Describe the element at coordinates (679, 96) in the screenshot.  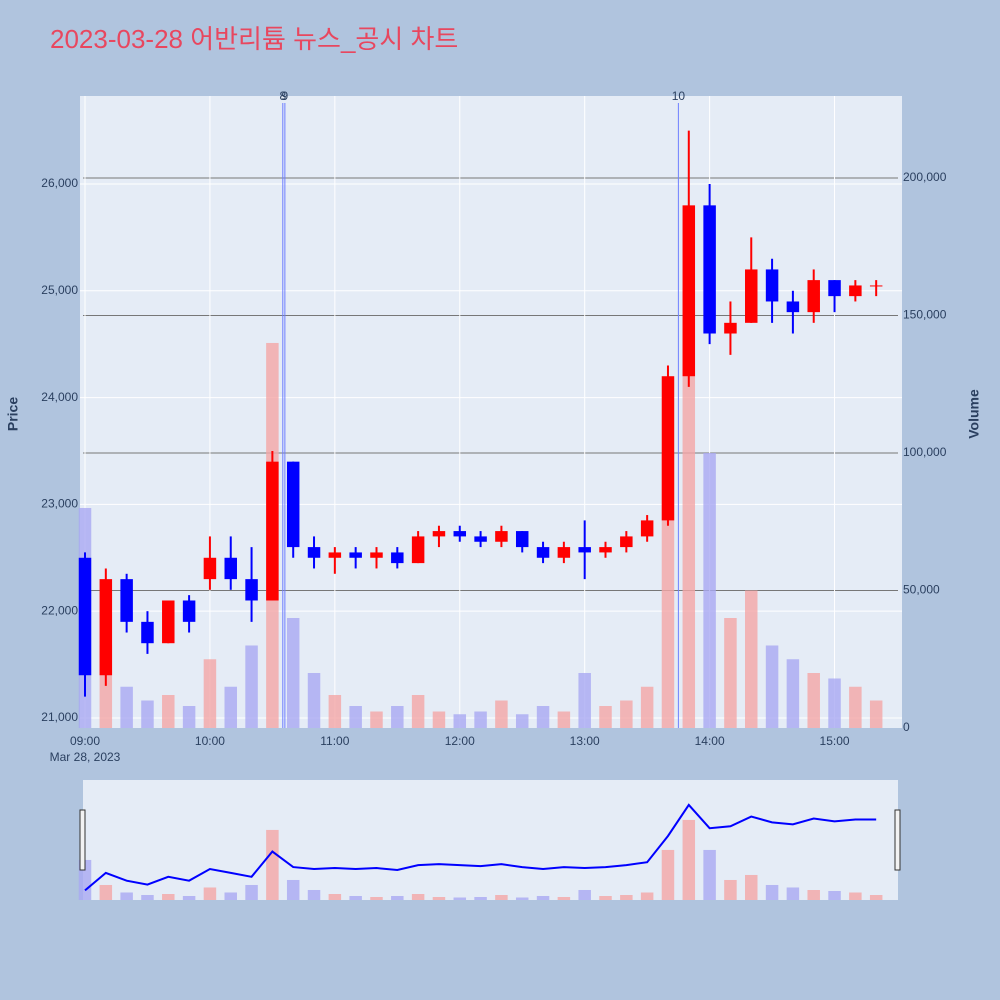
I see `news-marker-label: 10` at that location.